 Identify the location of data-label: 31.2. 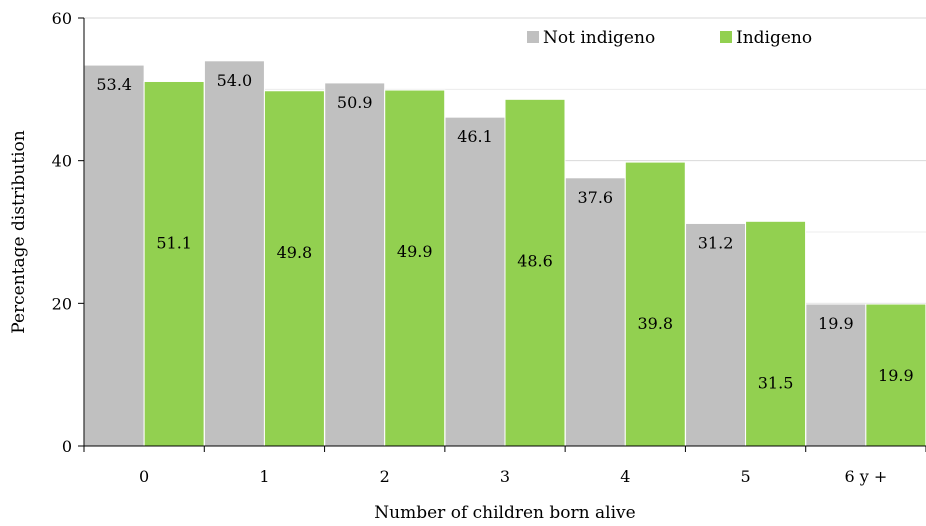
(716, 242).